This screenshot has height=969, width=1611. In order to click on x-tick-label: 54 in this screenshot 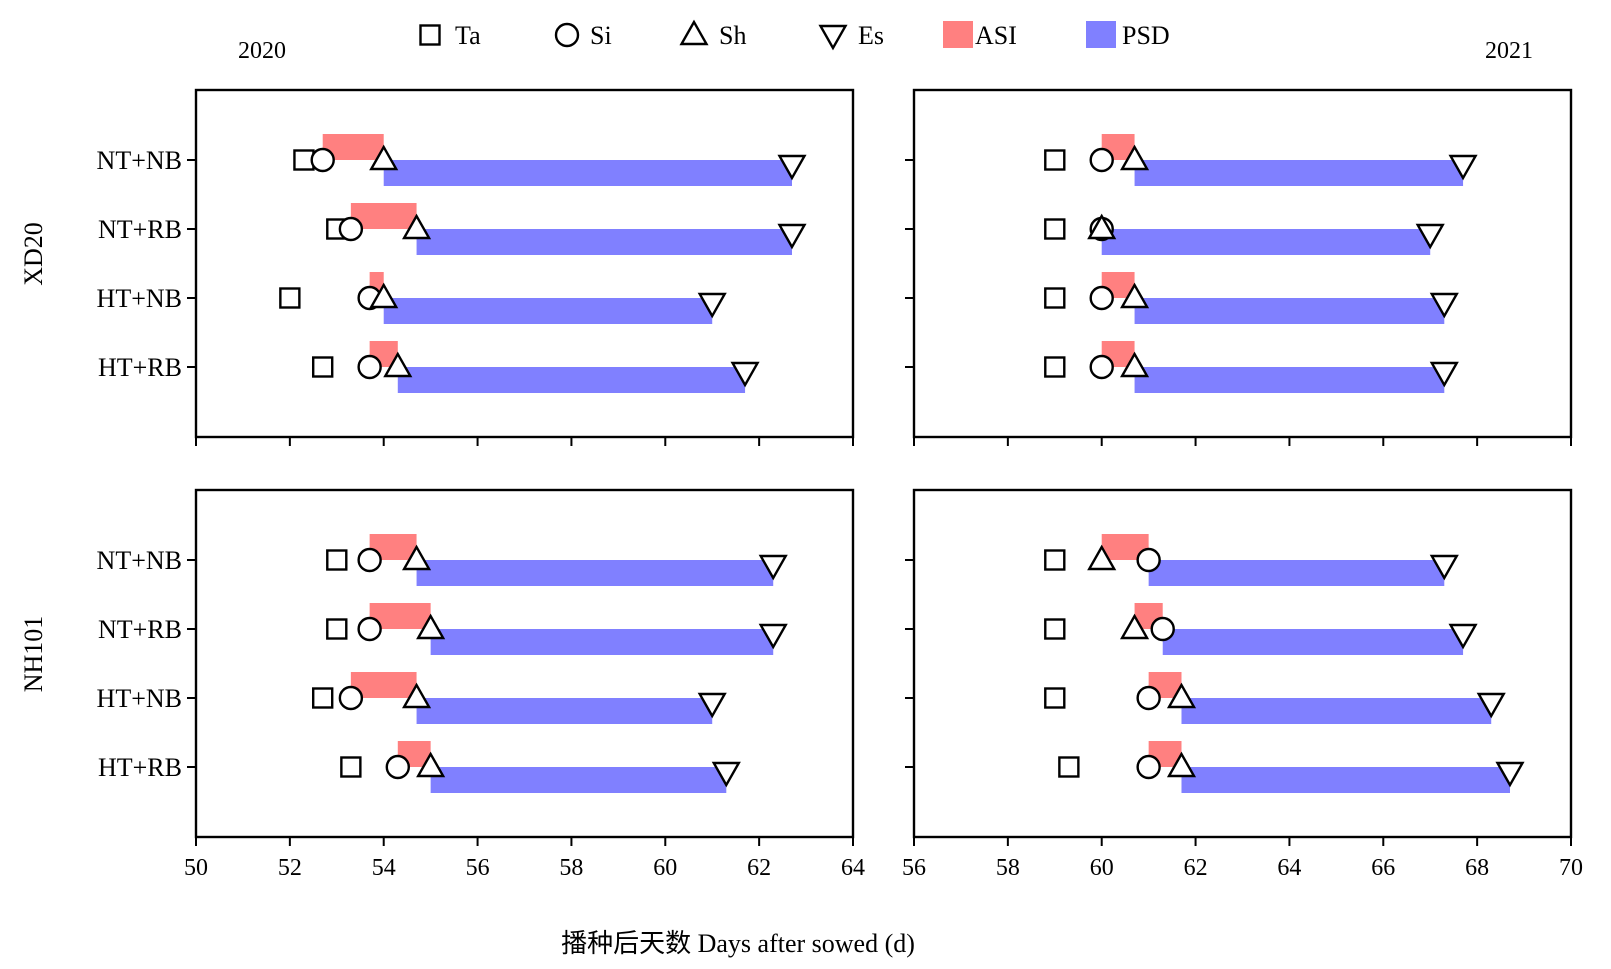, I will do `click(384, 868)`.